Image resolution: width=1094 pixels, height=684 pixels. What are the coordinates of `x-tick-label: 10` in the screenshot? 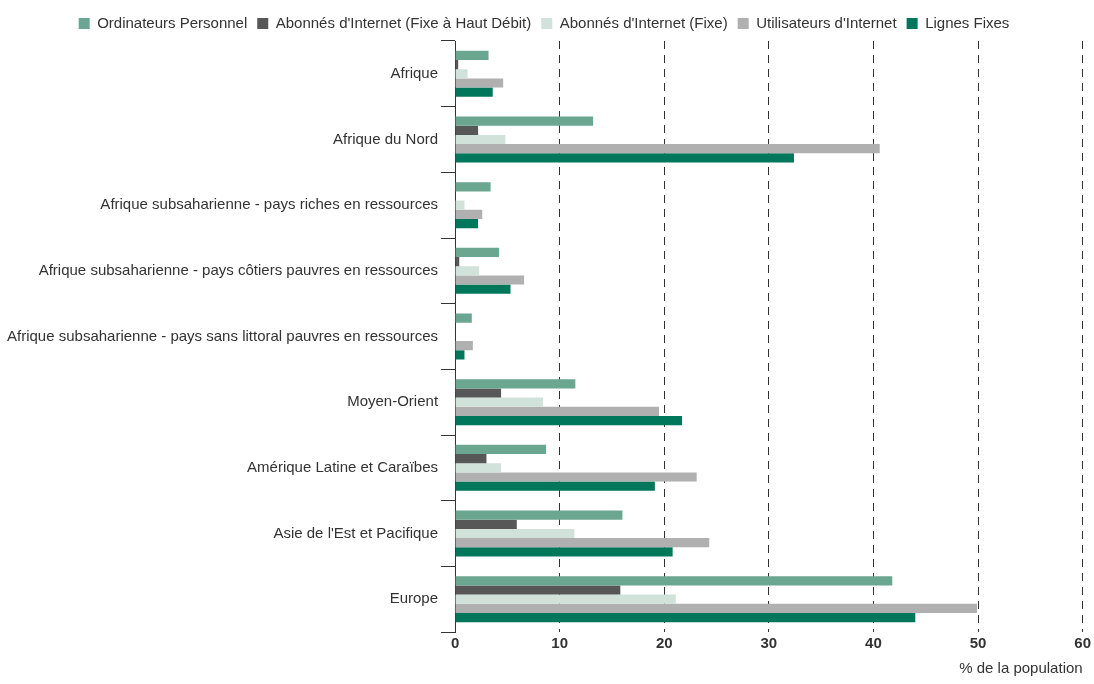 It's located at (559, 643).